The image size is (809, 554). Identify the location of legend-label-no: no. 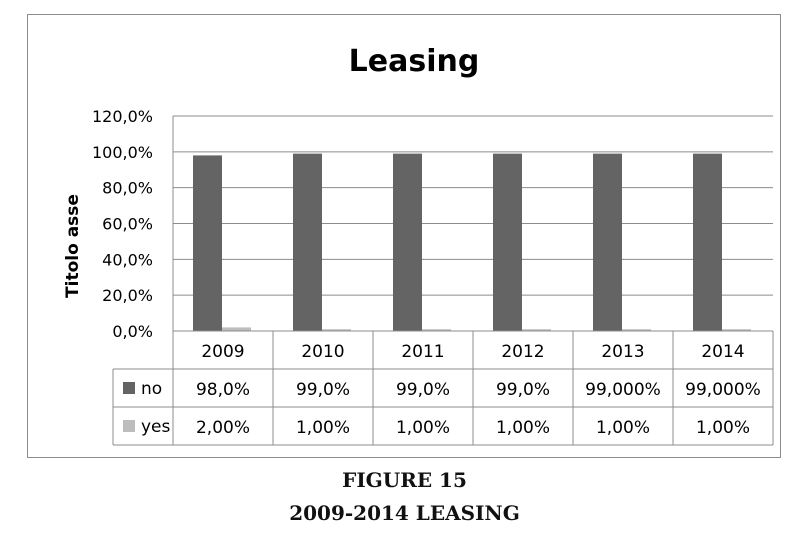
(151, 389).